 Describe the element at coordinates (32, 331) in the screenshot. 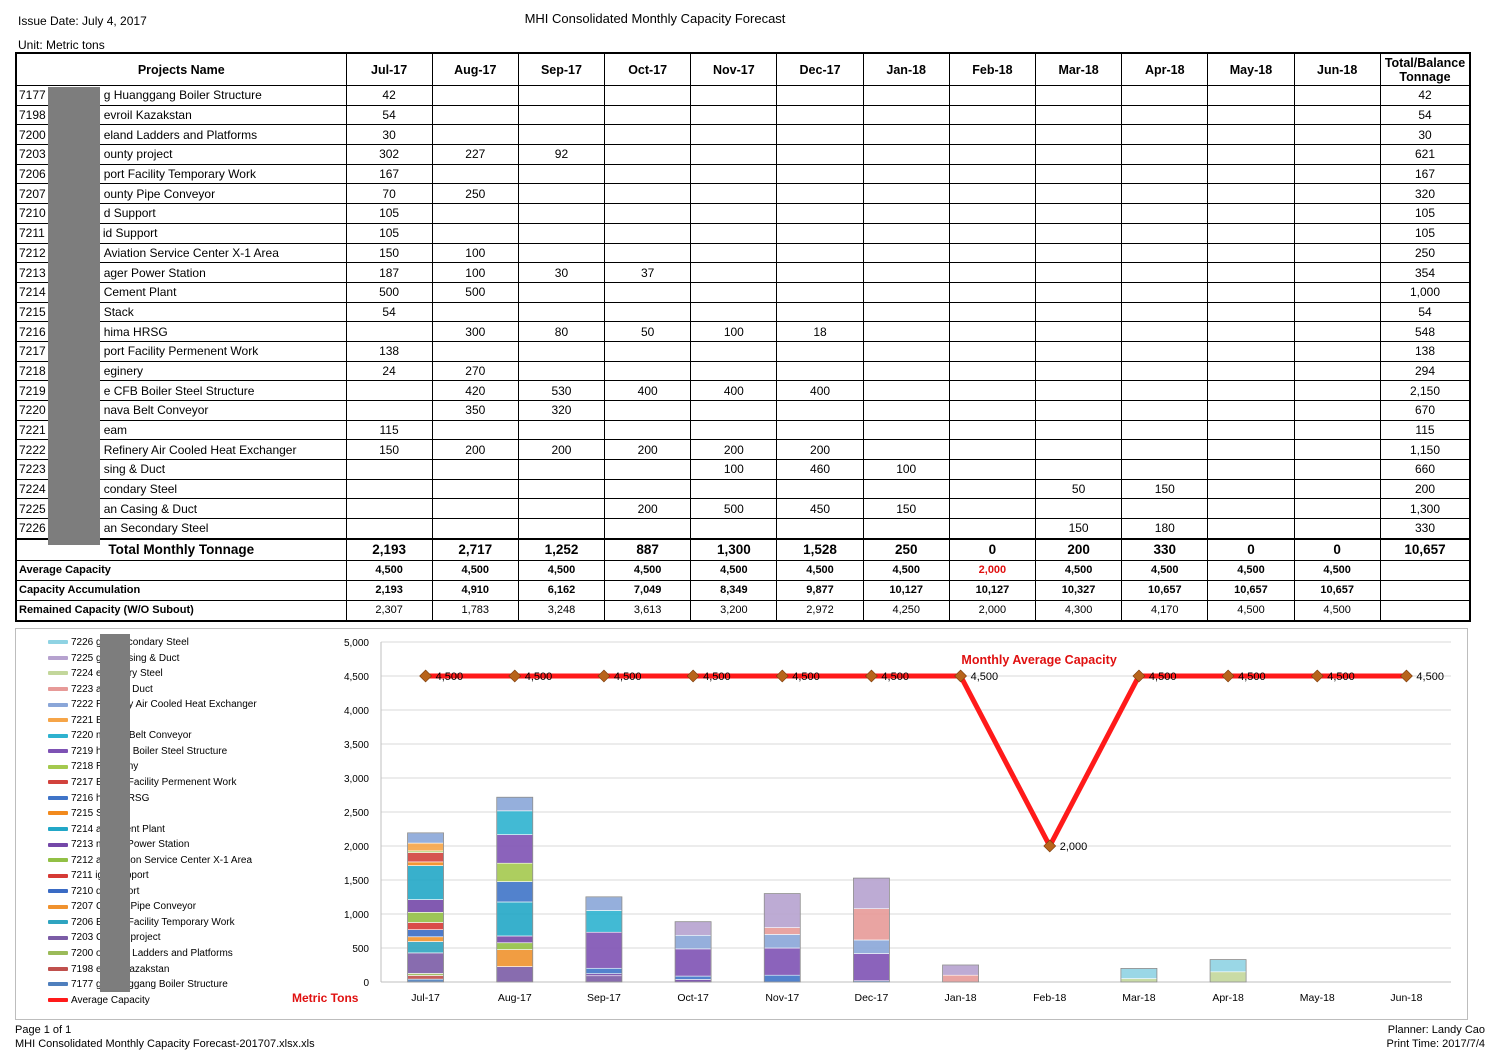

I see `project-code: 7216` at that location.